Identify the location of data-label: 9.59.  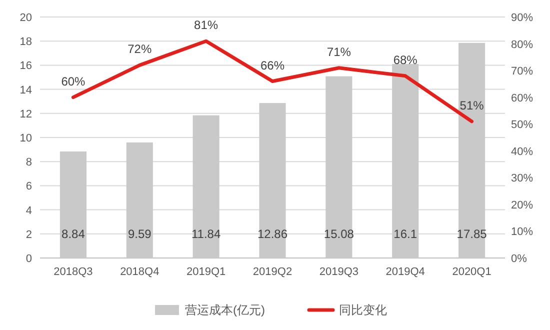
(140, 234).